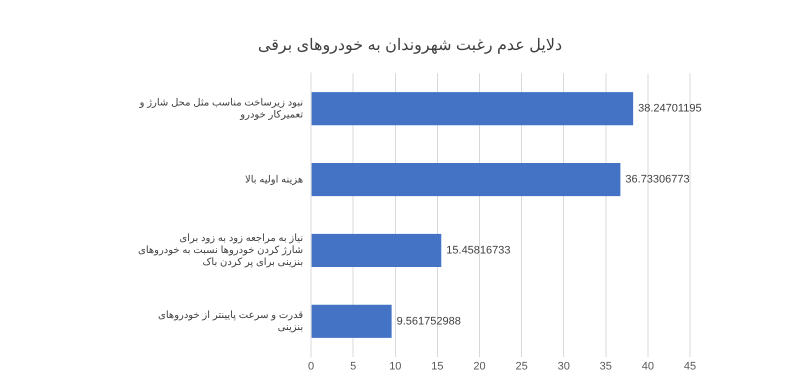 The width and height of the screenshot is (800, 382). Describe the element at coordinates (657, 180) in the screenshot. I see `data-label: 36.73306773` at that location.